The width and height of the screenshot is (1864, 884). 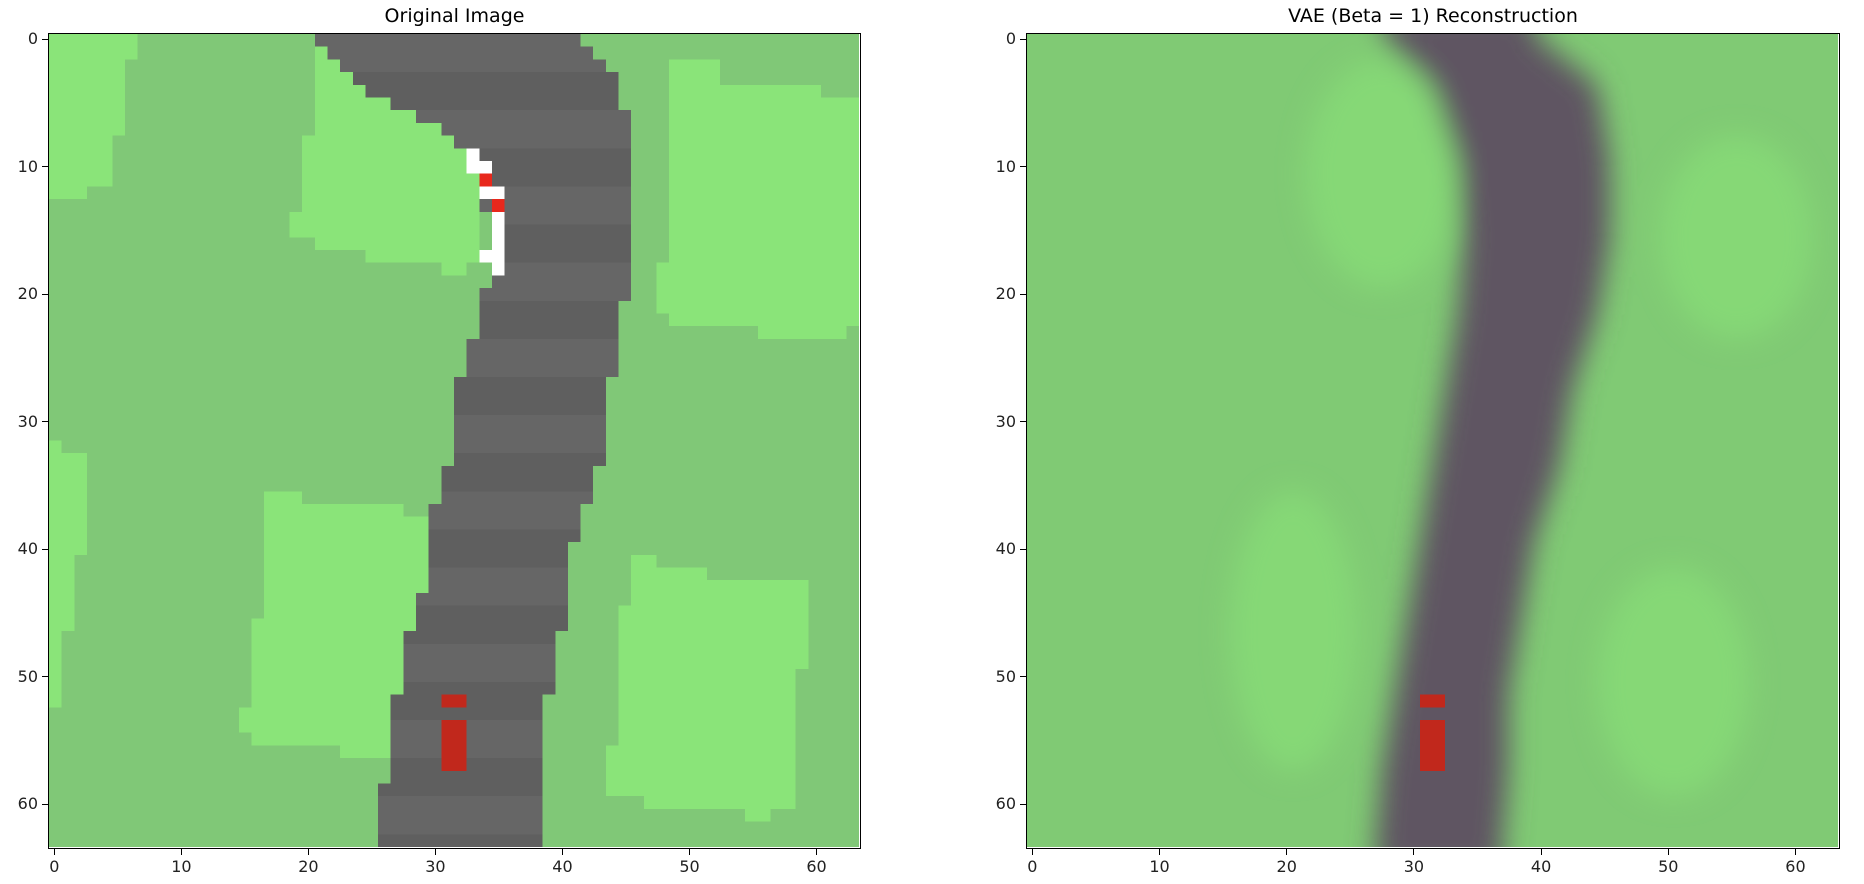 I want to click on panel-title-reconstruction: VAE (Beta = 1) Reconstruction, so click(x=1433, y=16).